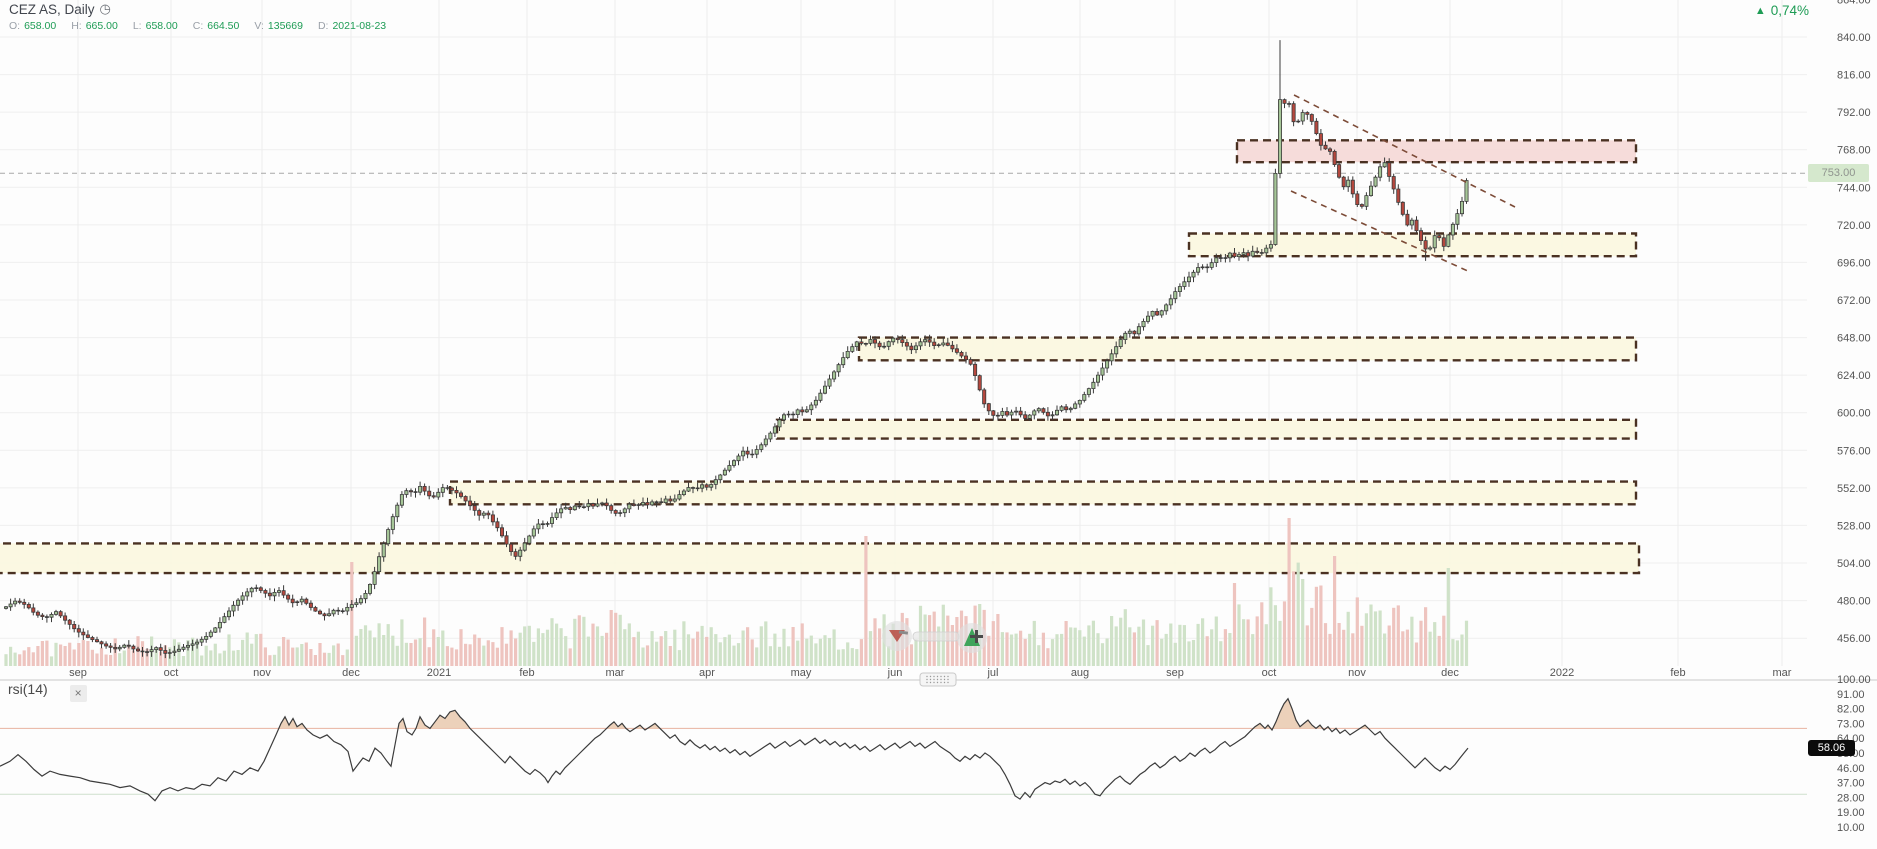 The image size is (1877, 849). What do you see at coordinates (161, 26) in the screenshot?
I see `low-value: 658.00` at bounding box center [161, 26].